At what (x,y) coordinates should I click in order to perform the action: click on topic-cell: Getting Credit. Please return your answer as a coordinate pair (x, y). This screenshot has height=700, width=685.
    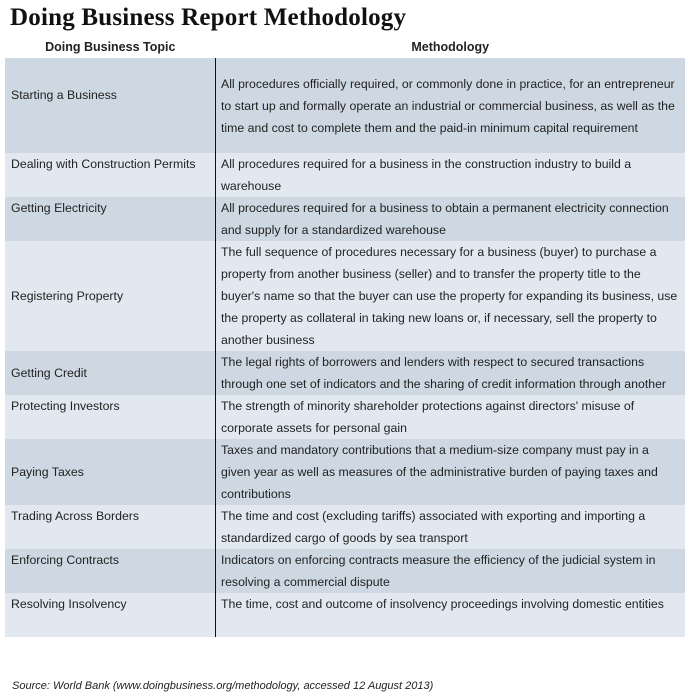
    Looking at the image, I should click on (110, 373).